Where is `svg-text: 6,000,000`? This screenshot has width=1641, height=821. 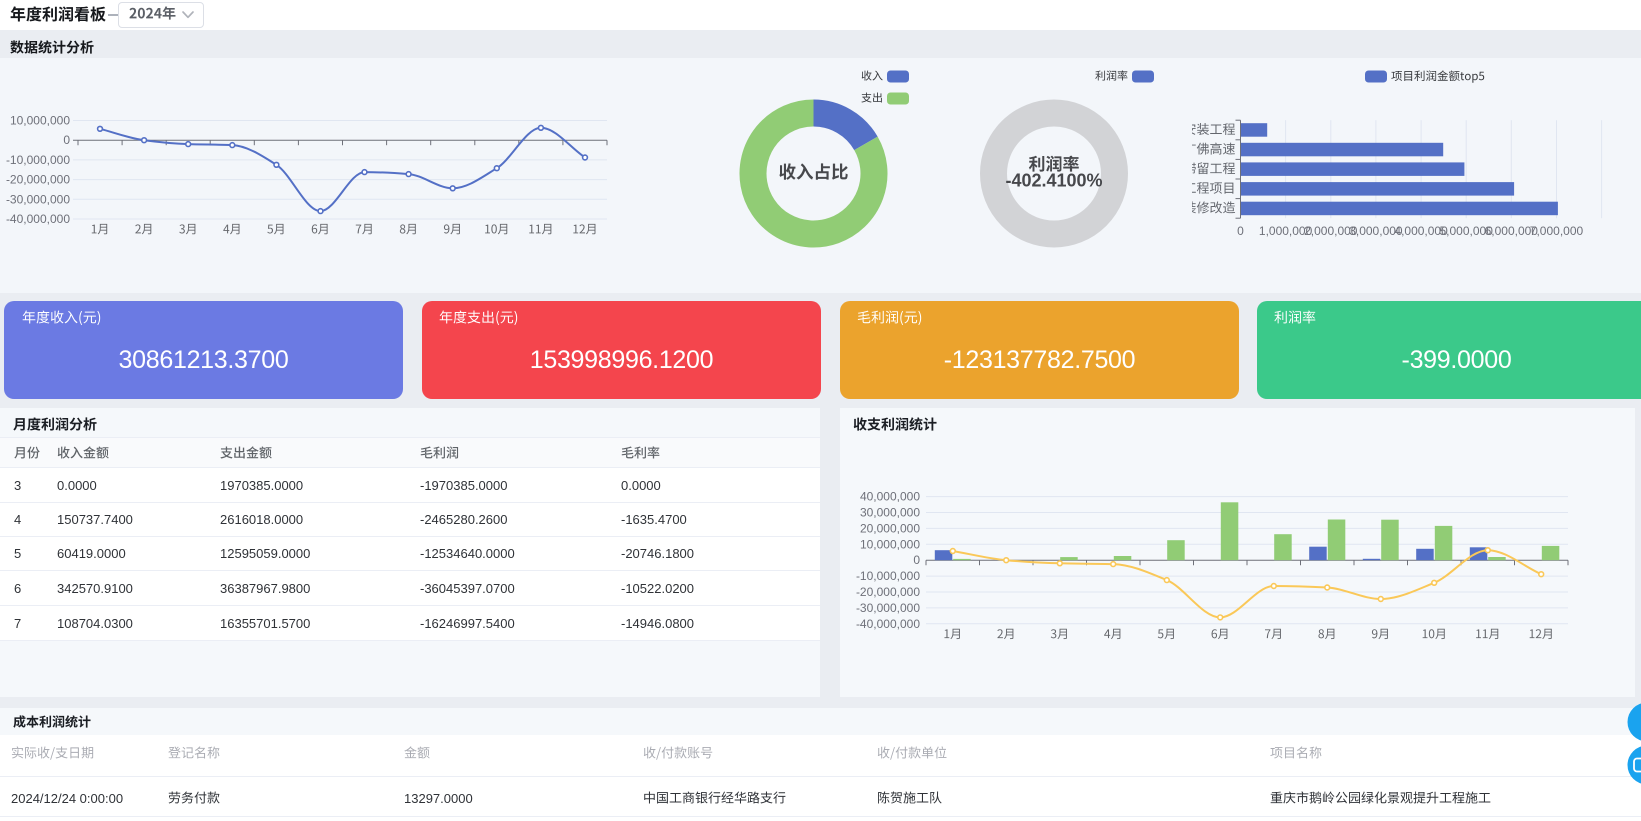 svg-text: 6,000,000 is located at coordinates (1512, 231).